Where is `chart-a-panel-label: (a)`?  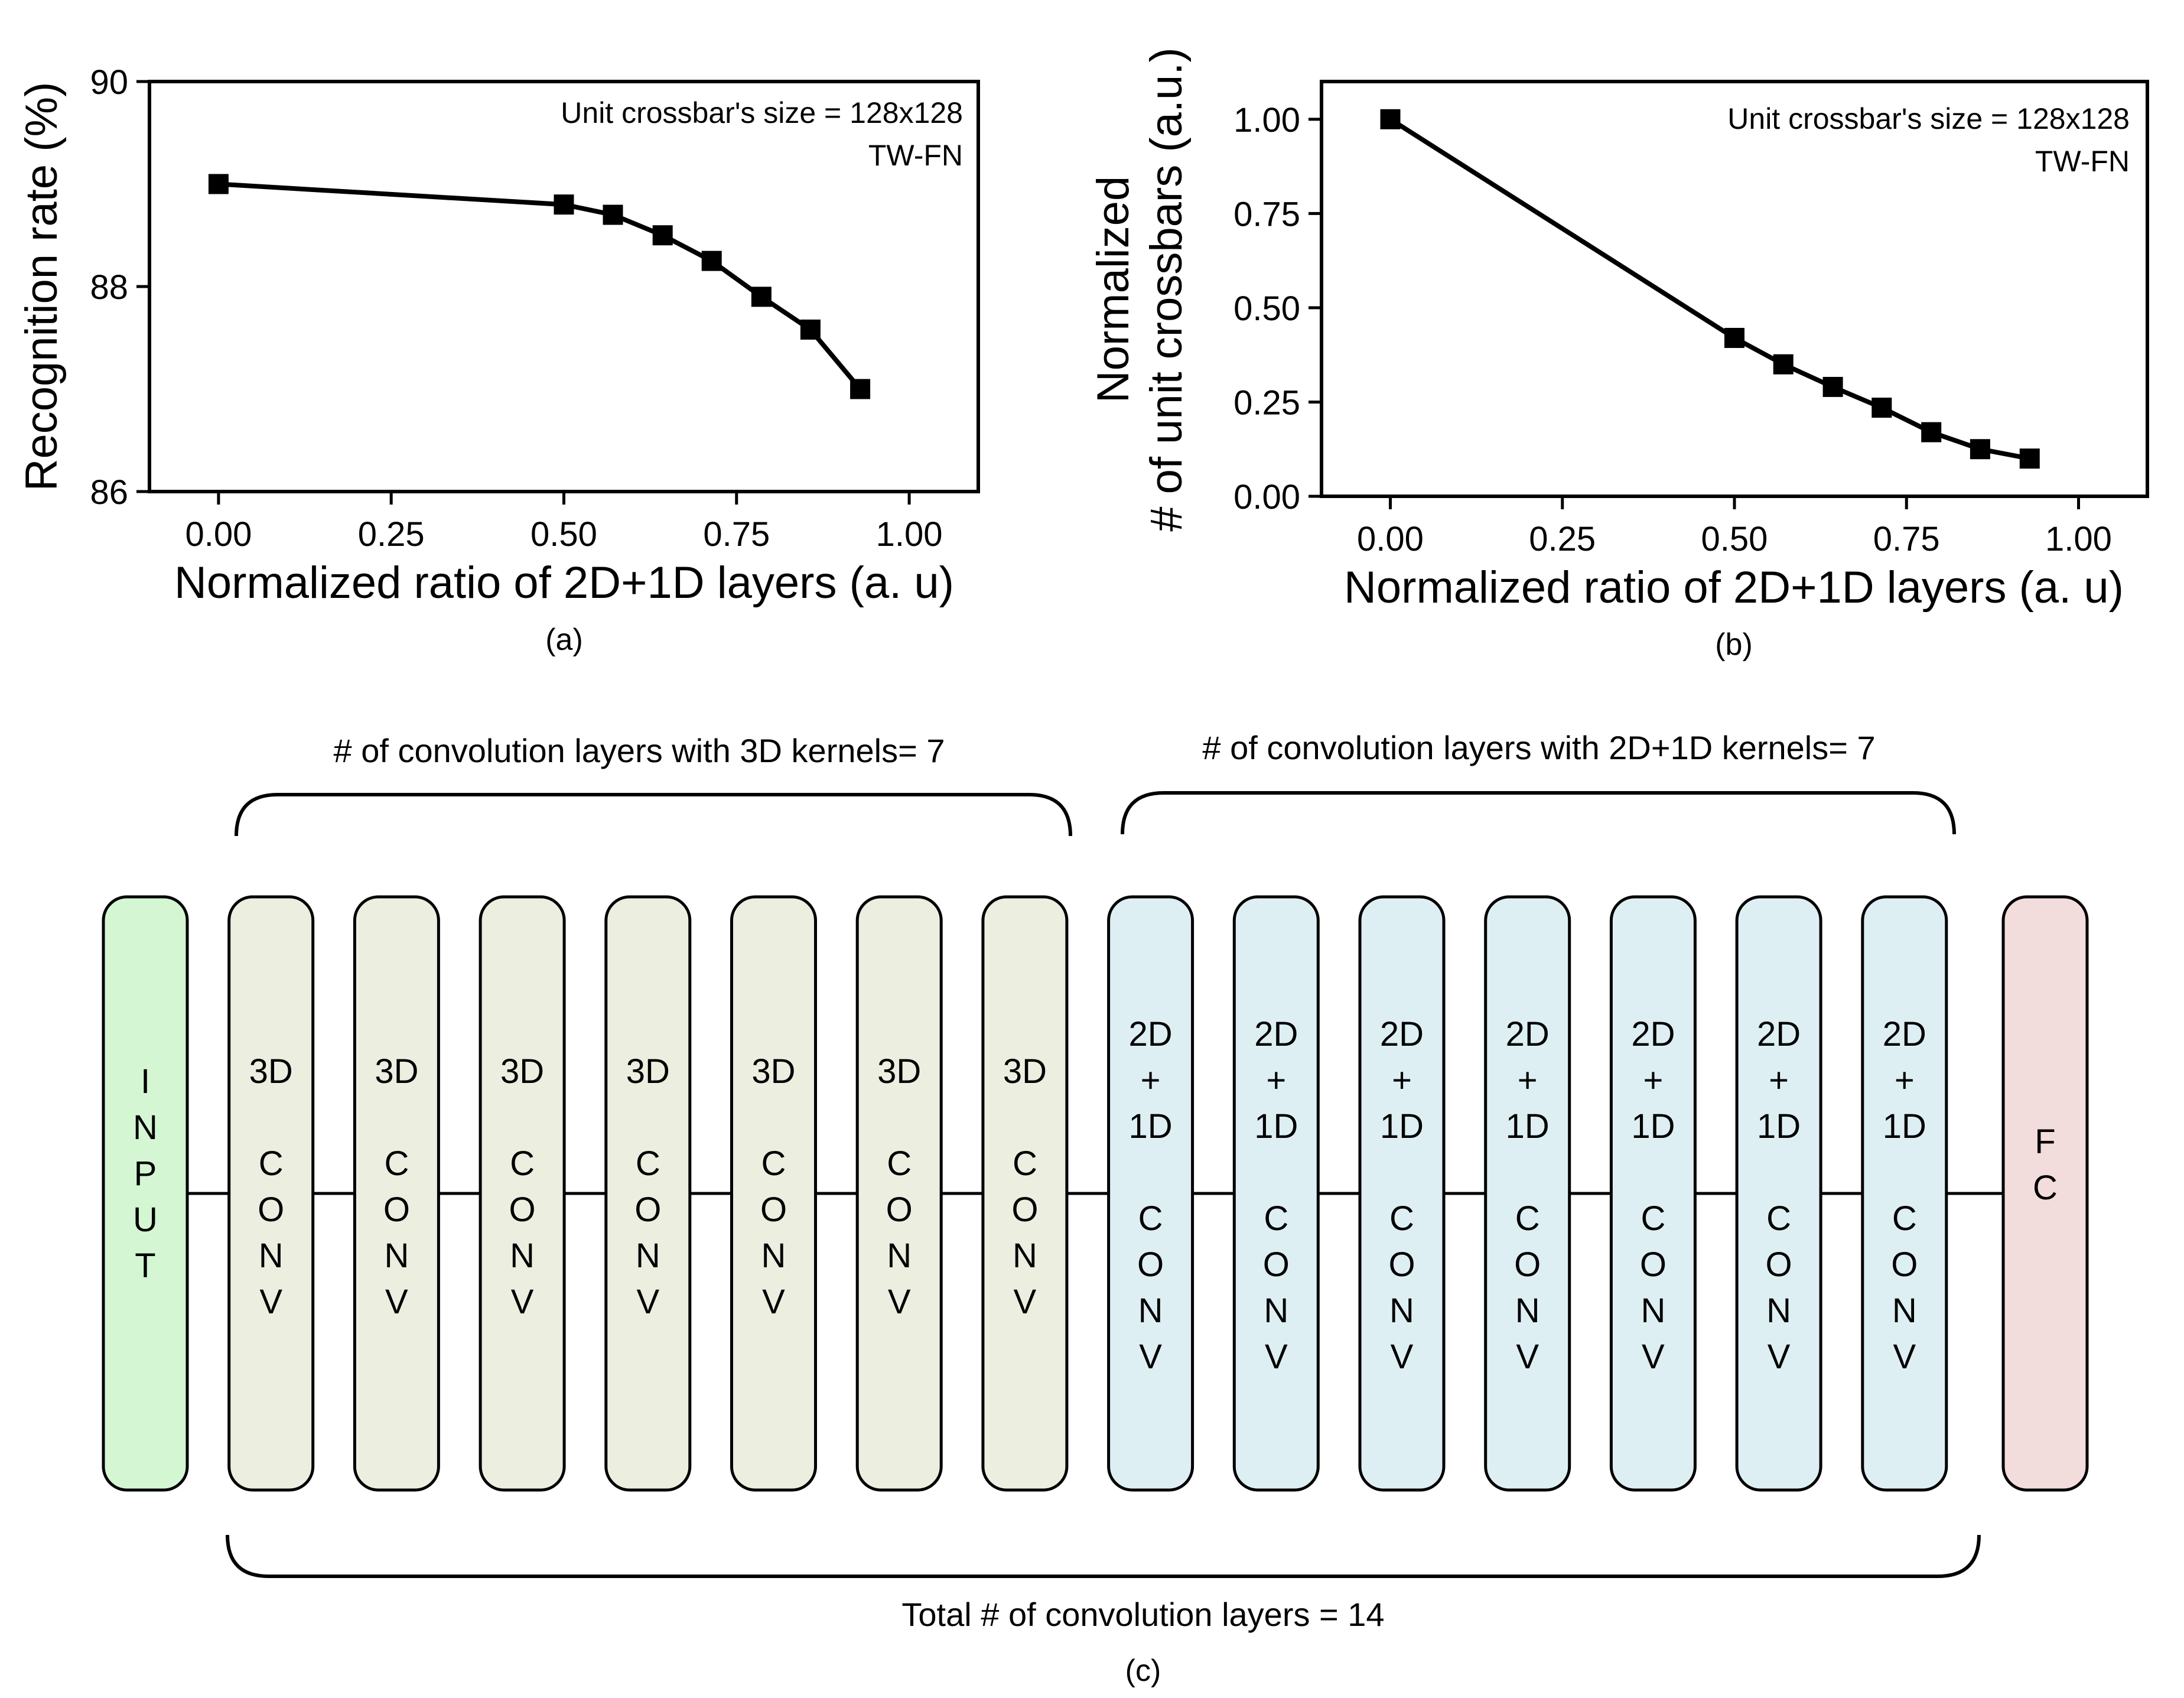 chart-a-panel-label: (a) is located at coordinates (564, 640).